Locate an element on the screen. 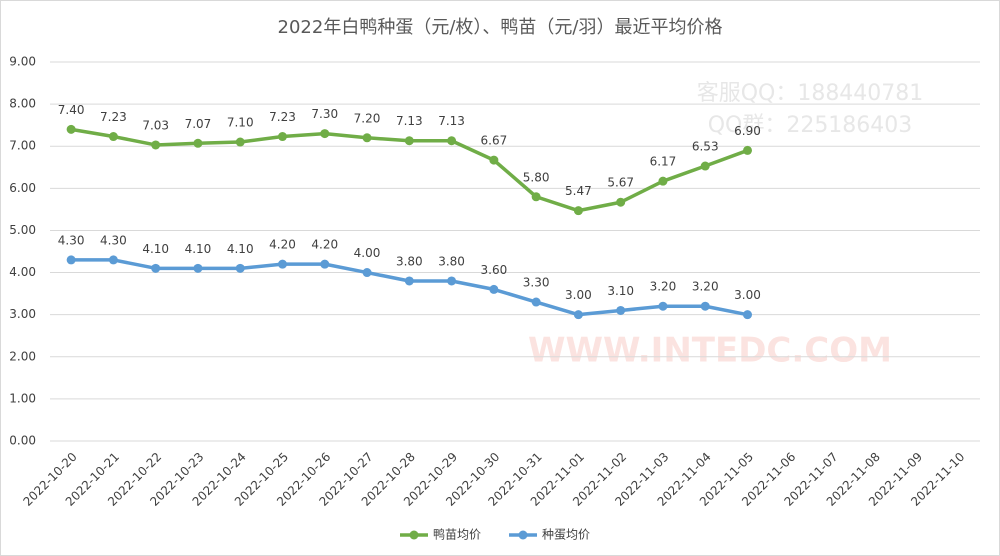 This screenshot has width=1000, height=556. chart-title: 2022年白鸭种蛋（元/枚）、鸭苗（元/羽）最近平均价格 is located at coordinates (500, 27).